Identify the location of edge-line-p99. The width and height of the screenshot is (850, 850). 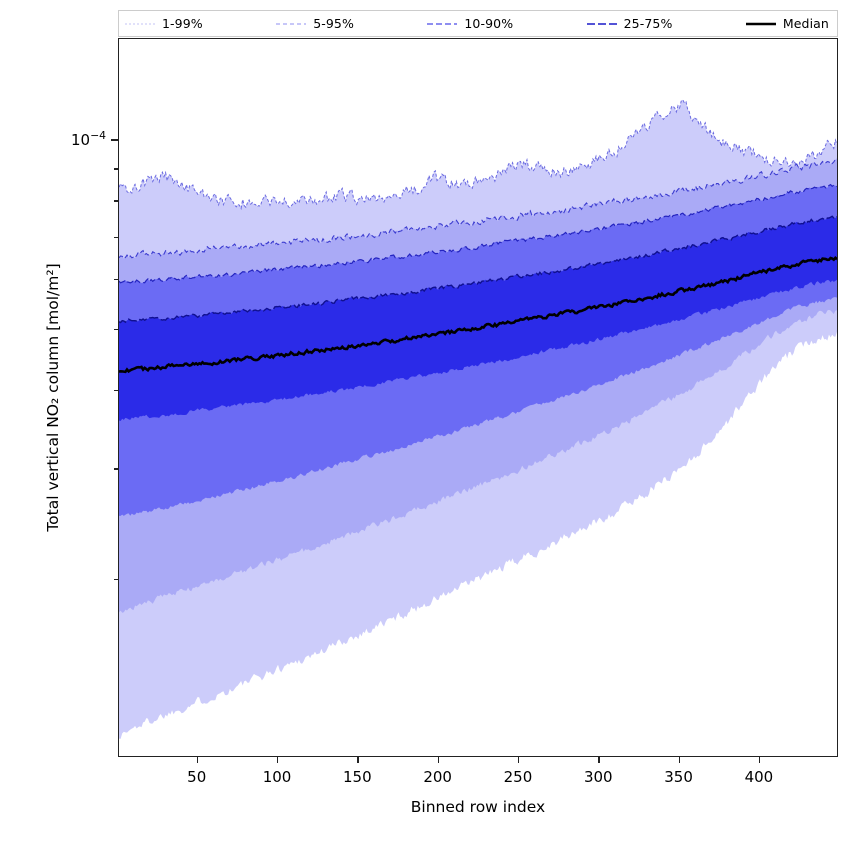
(478, 154).